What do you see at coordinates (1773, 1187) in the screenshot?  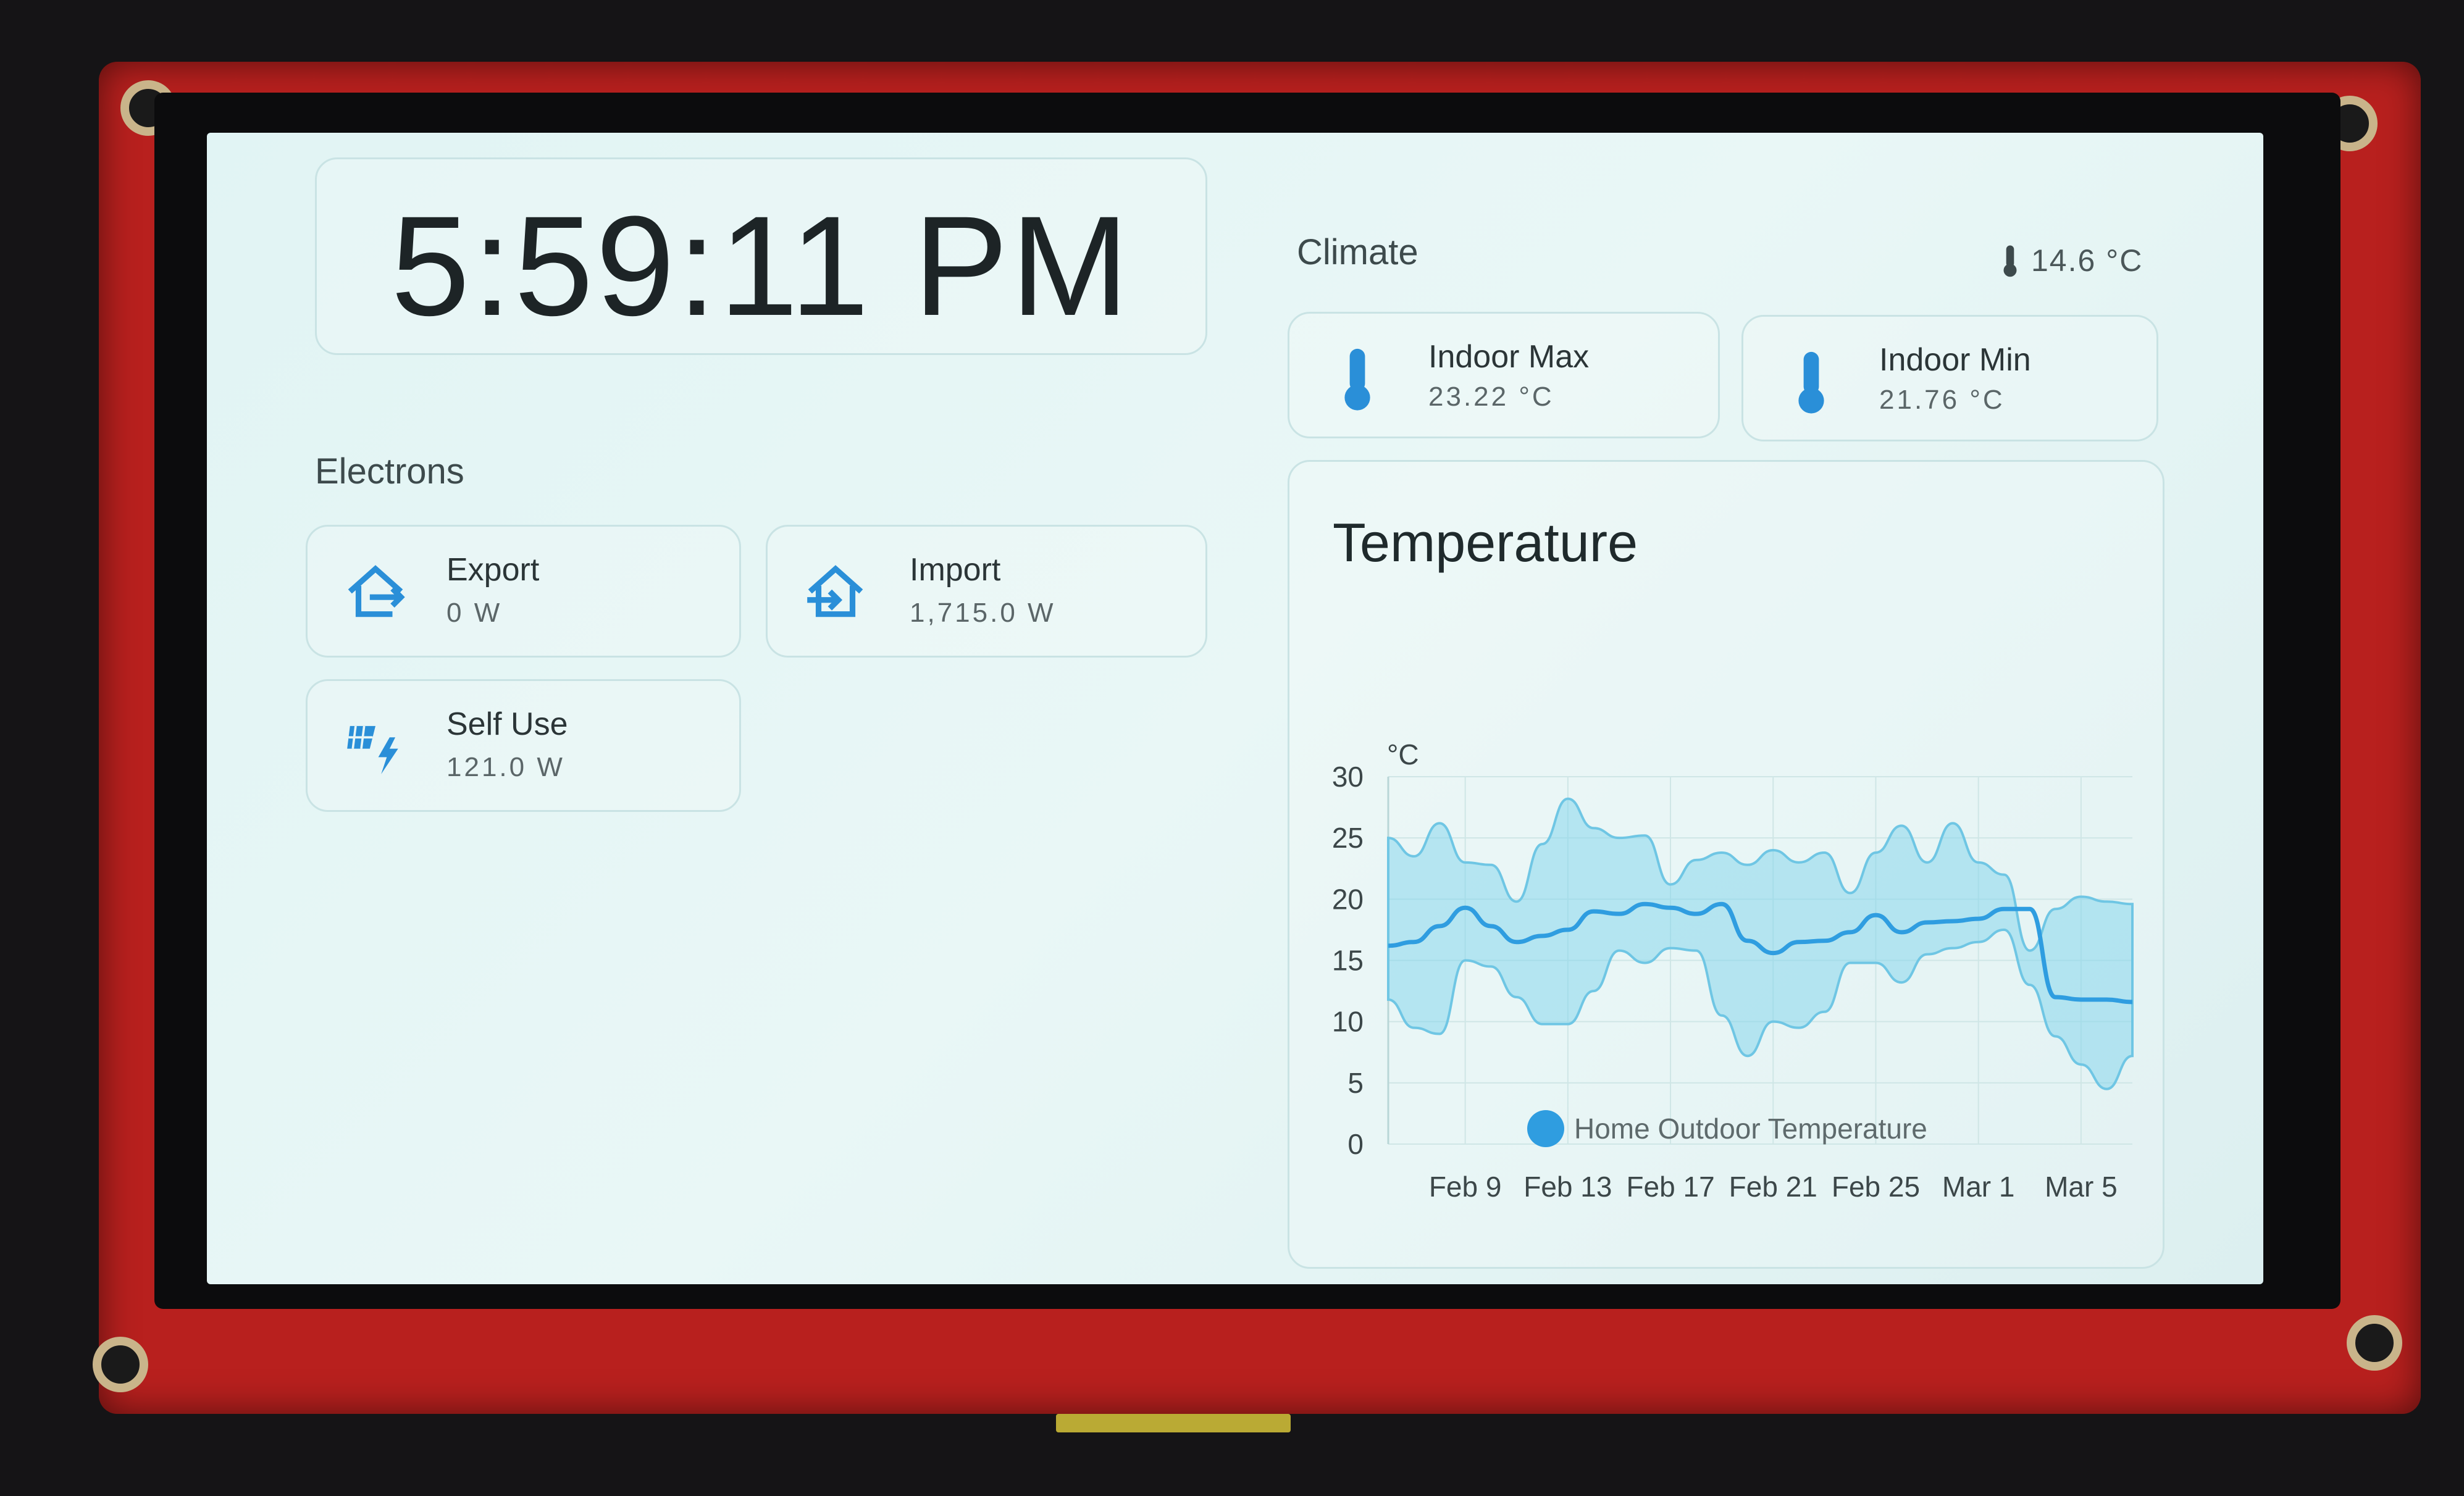 I see `x-tick-label: Feb 21` at bounding box center [1773, 1187].